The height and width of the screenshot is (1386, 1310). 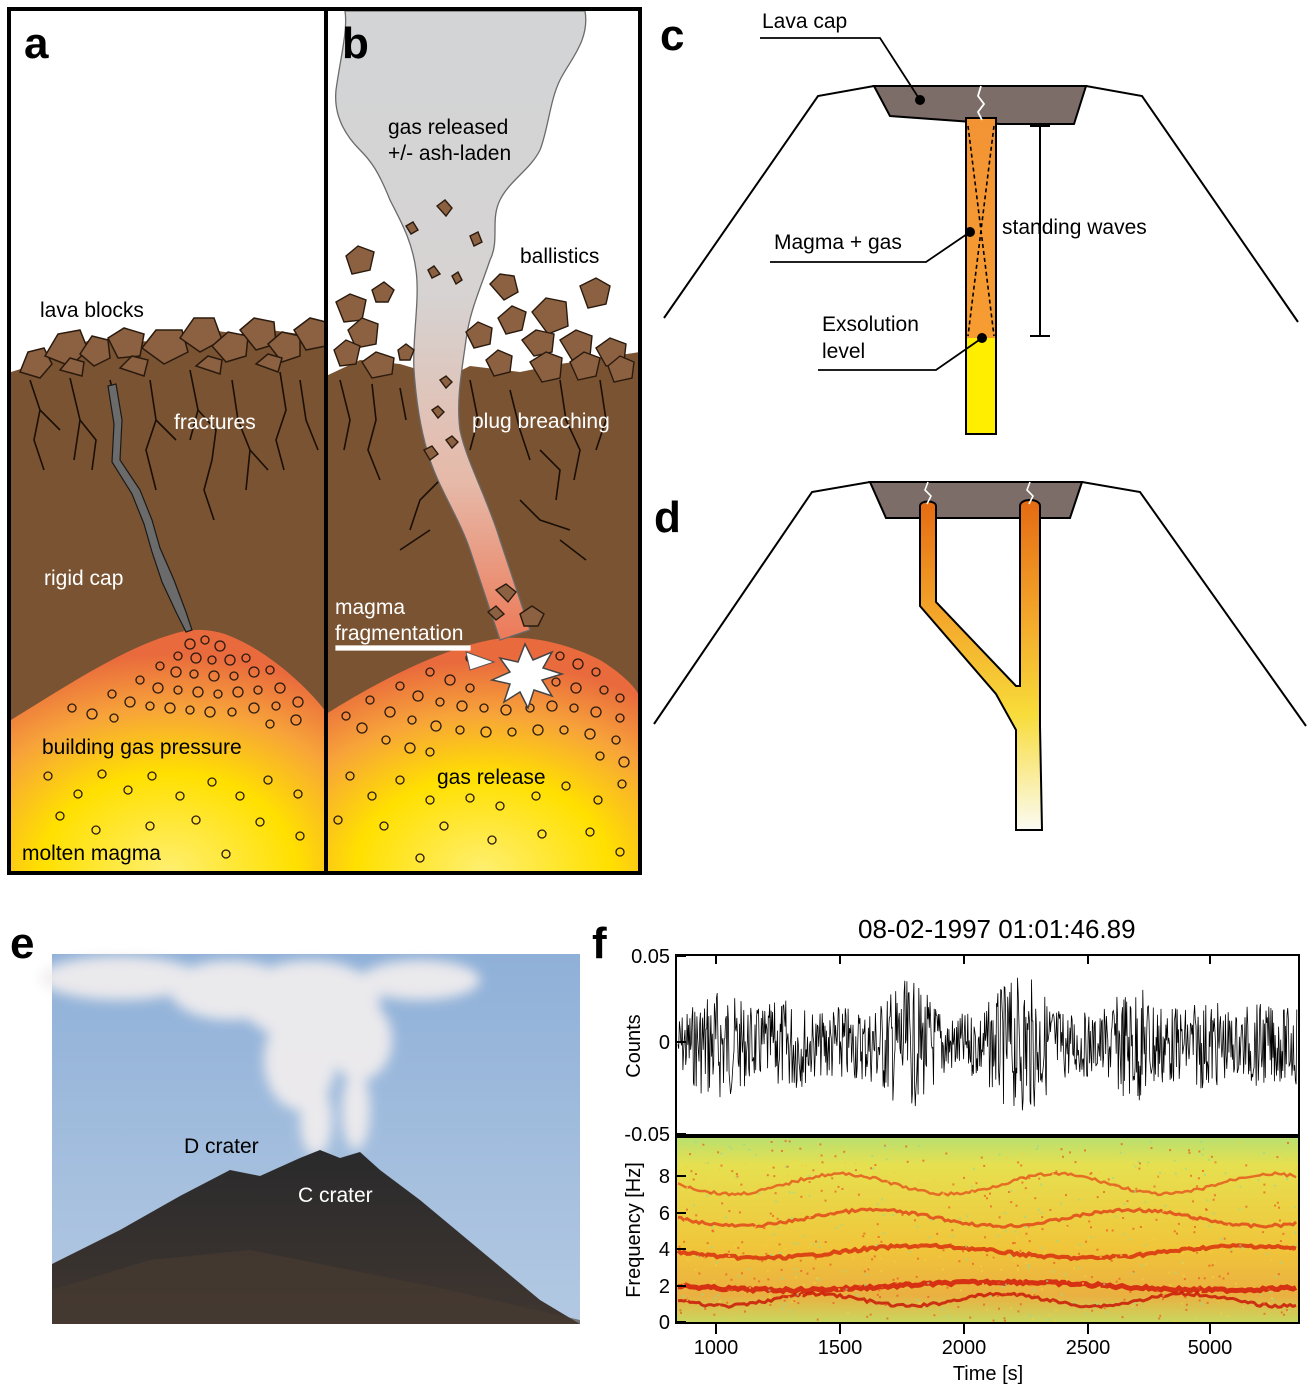 I want to click on lava-cap-d, so click(x=976, y=500).